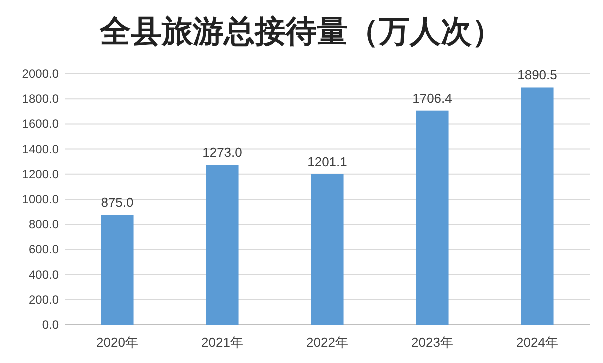 The height and width of the screenshot is (363, 603). What do you see at coordinates (44, 299) in the screenshot?
I see `y-tick-label: 200.0` at bounding box center [44, 299].